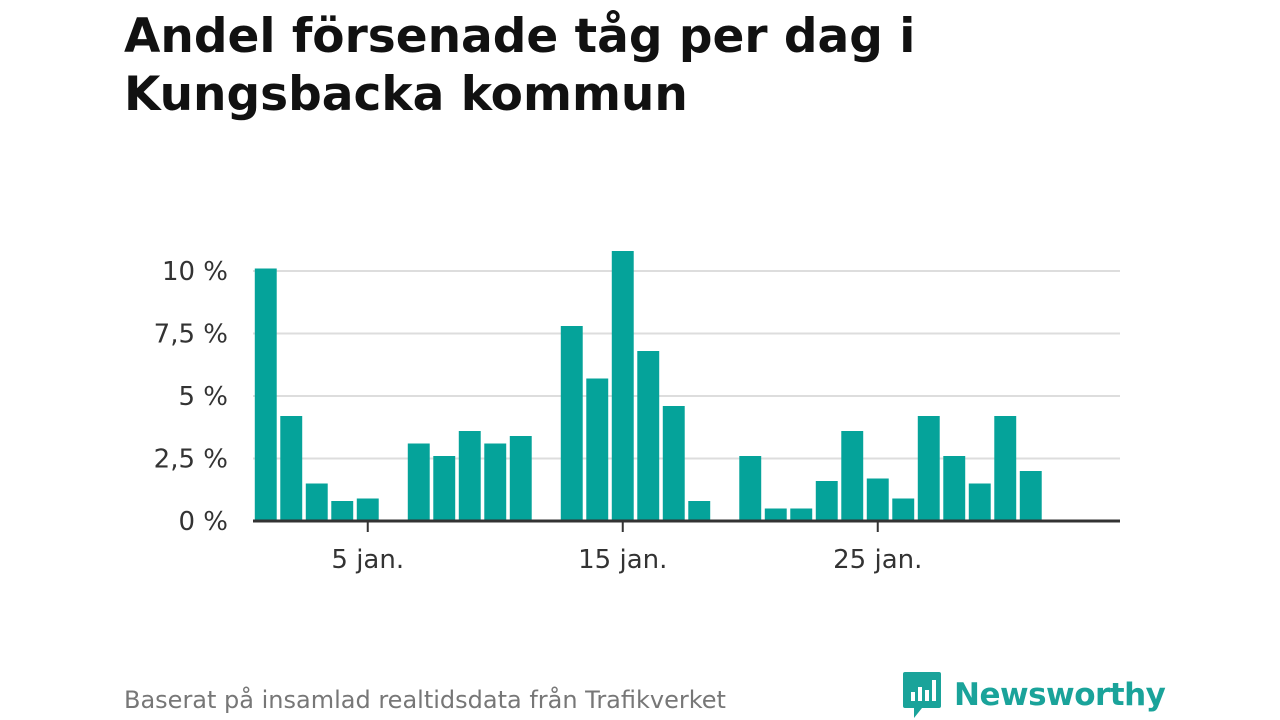 The width and height of the screenshot is (1280, 720). What do you see at coordinates (191, 460) in the screenshot?
I see `y-tick-label: 2,5 %` at bounding box center [191, 460].